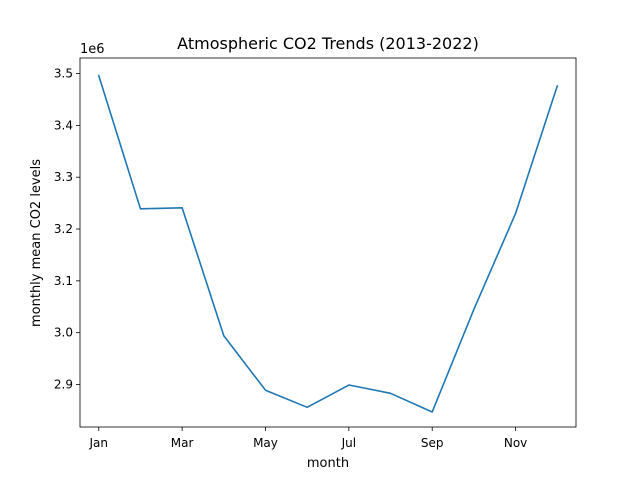 This screenshot has width=640, height=480. Describe the element at coordinates (328, 463) in the screenshot. I see `x-axis-label: month` at that location.